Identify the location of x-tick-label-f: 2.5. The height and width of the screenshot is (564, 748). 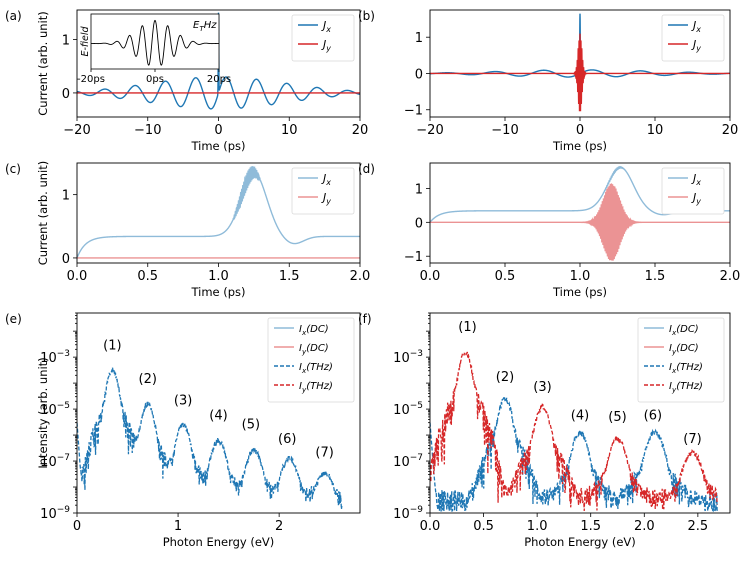
(698, 526).